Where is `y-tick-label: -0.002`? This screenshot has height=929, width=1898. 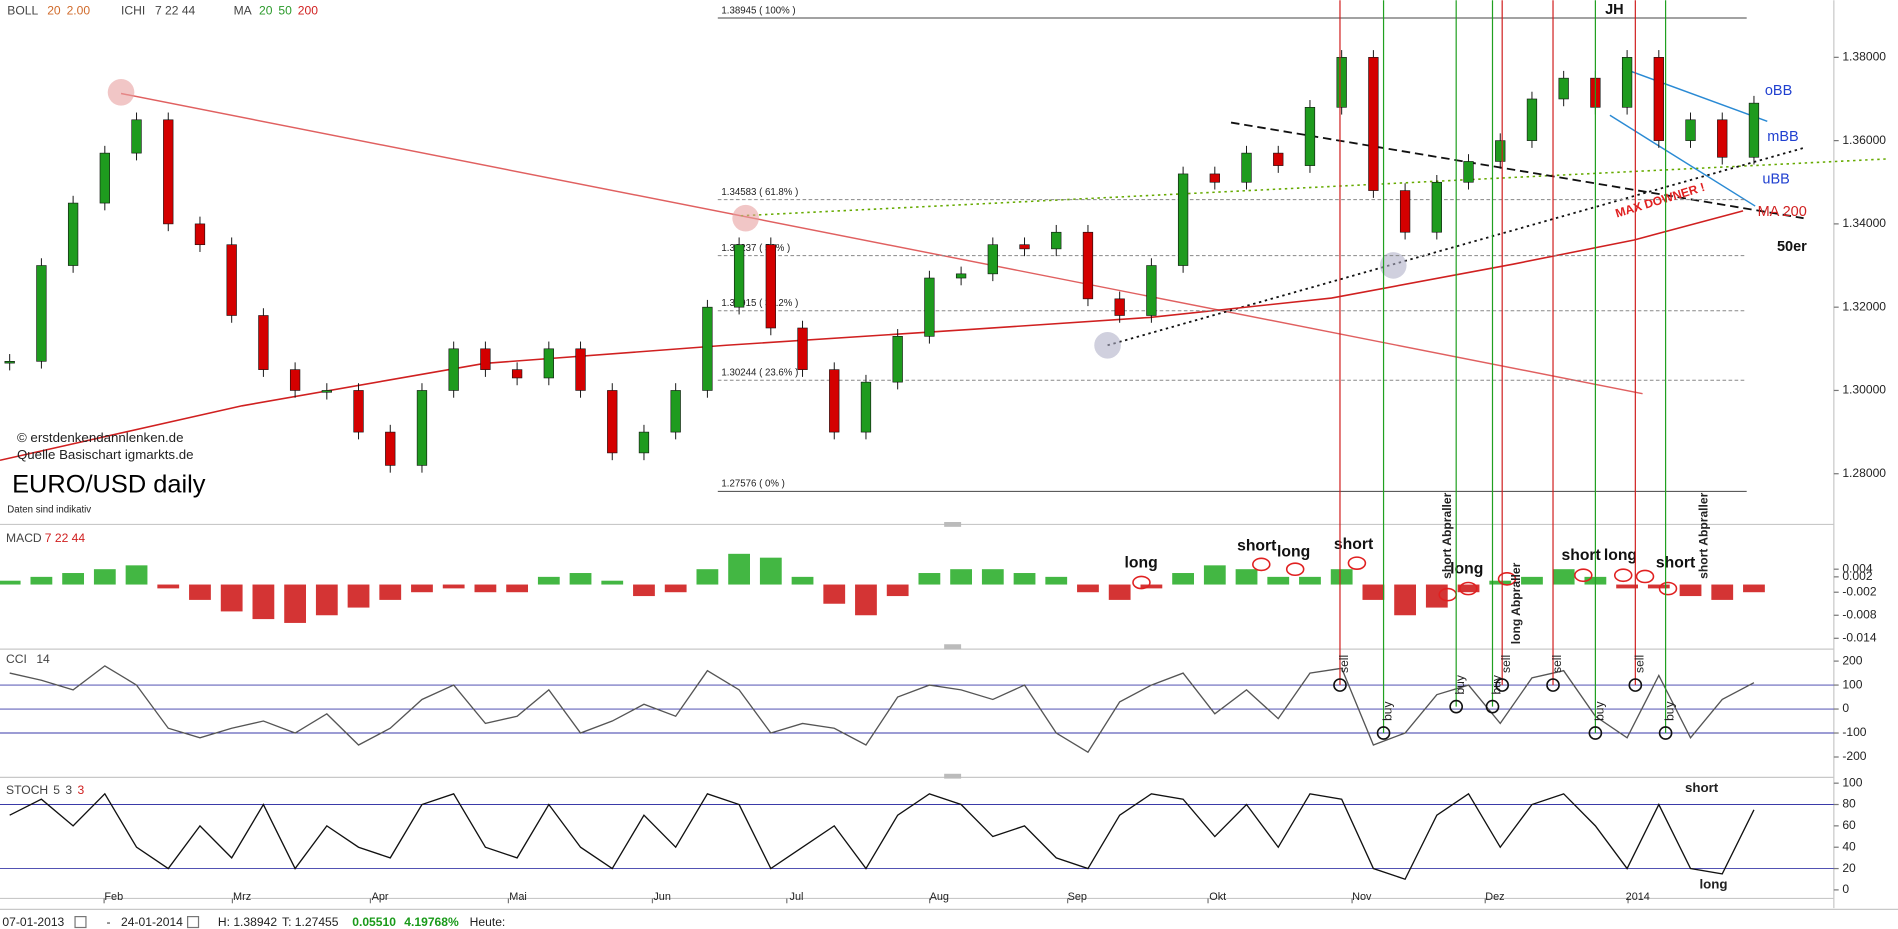 y-tick-label: -0.002 is located at coordinates (1859, 591).